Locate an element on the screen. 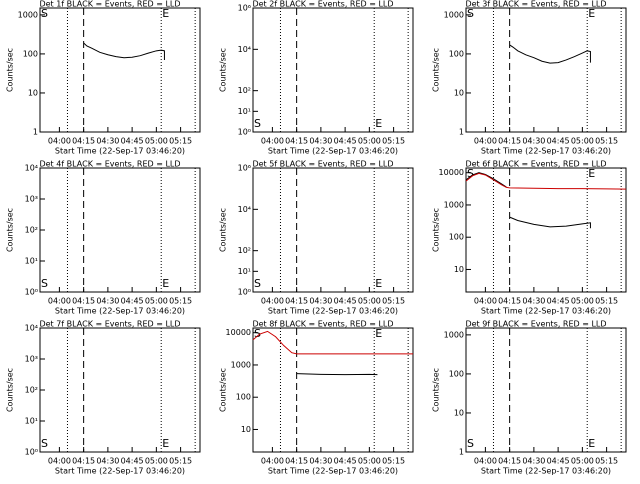 This screenshot has width=640, height=484. chart-title: Det 6f BLACK = Events, RED = LLD is located at coordinates (535, 164).